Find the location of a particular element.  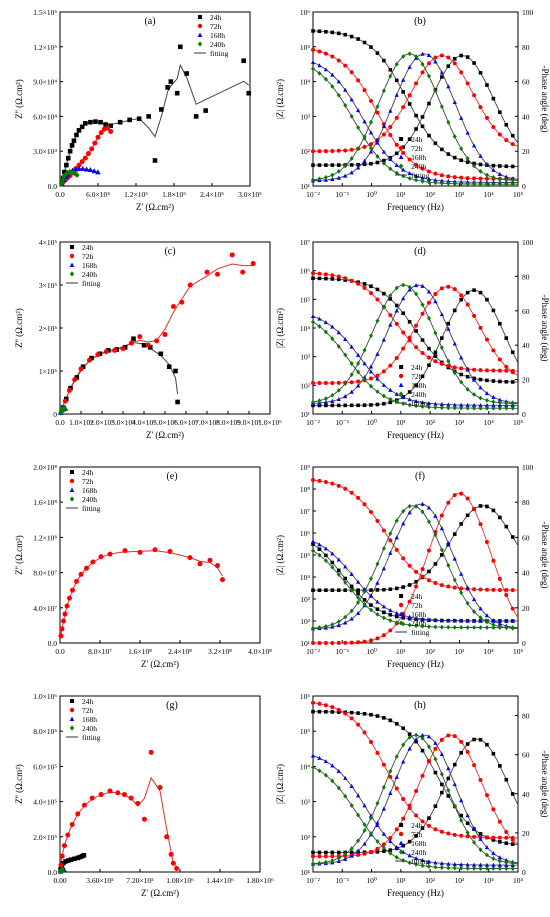

x-axis-label: Z' (Ω.cm²) is located at coordinates (160, 664).